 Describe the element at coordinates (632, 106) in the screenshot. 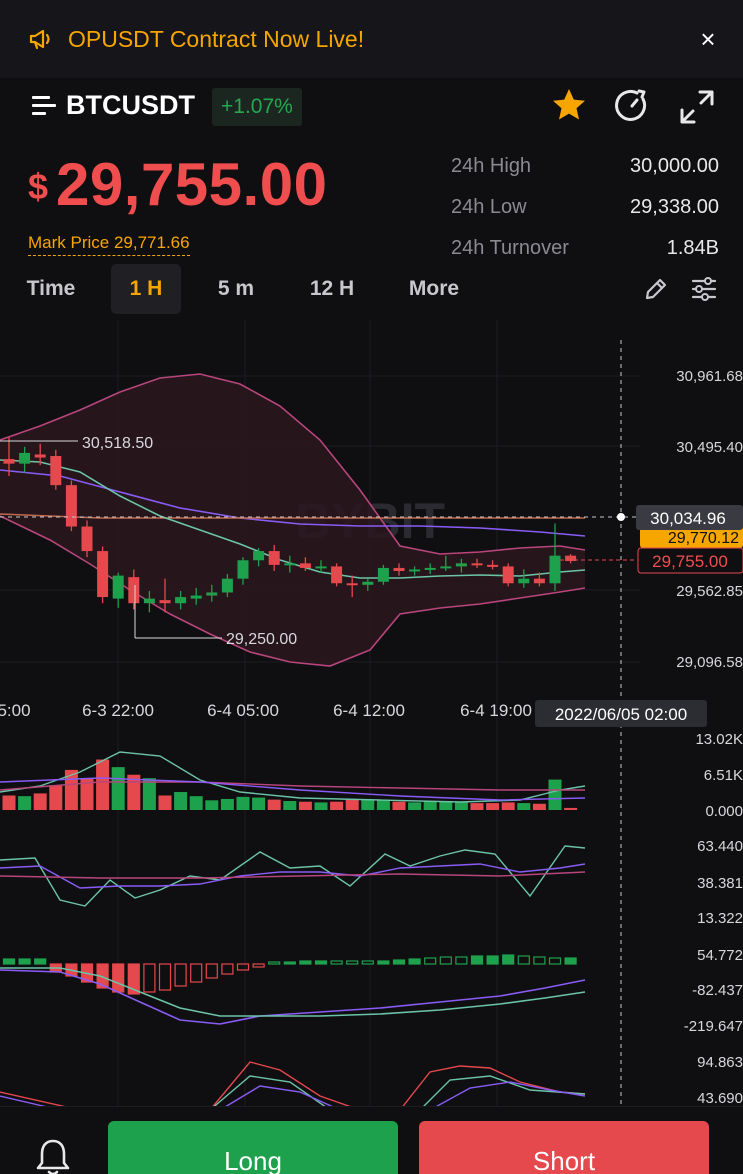

I see `clock-icon` at that location.